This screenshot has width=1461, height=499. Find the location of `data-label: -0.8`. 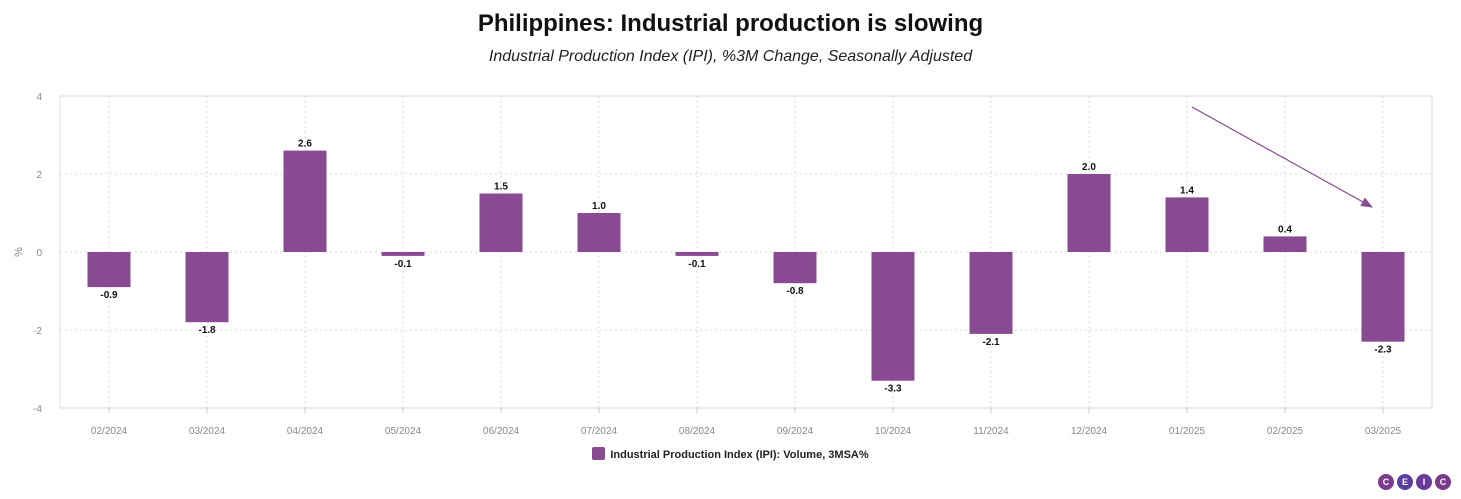

data-label: -0.8 is located at coordinates (795, 291).